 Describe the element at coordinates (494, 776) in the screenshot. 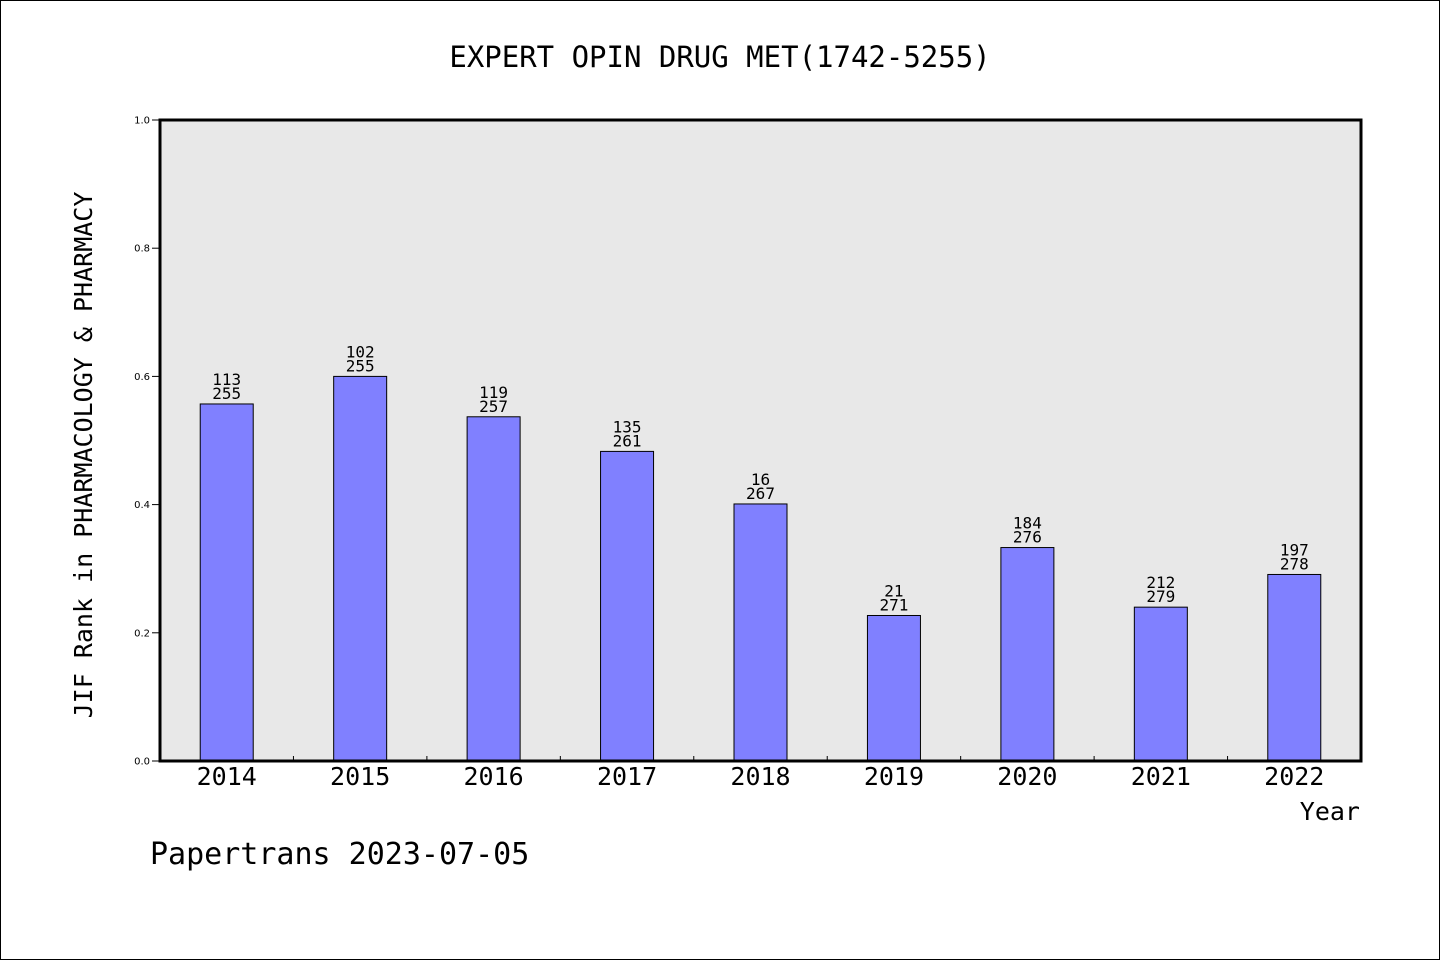

I see `x-tick-label: 2016` at that location.